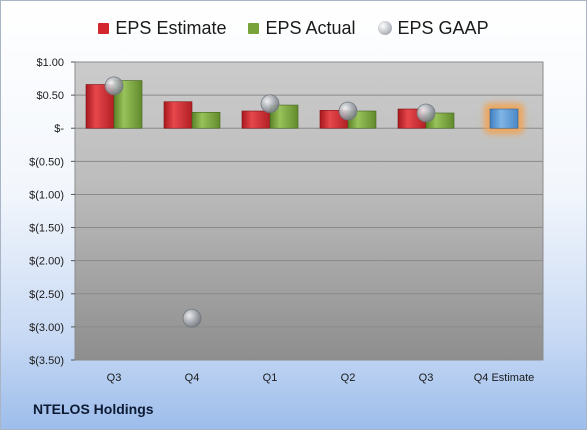 The image size is (587, 430). What do you see at coordinates (46, 361) in the screenshot?
I see `y-tick-label: $(3.50)` at bounding box center [46, 361].